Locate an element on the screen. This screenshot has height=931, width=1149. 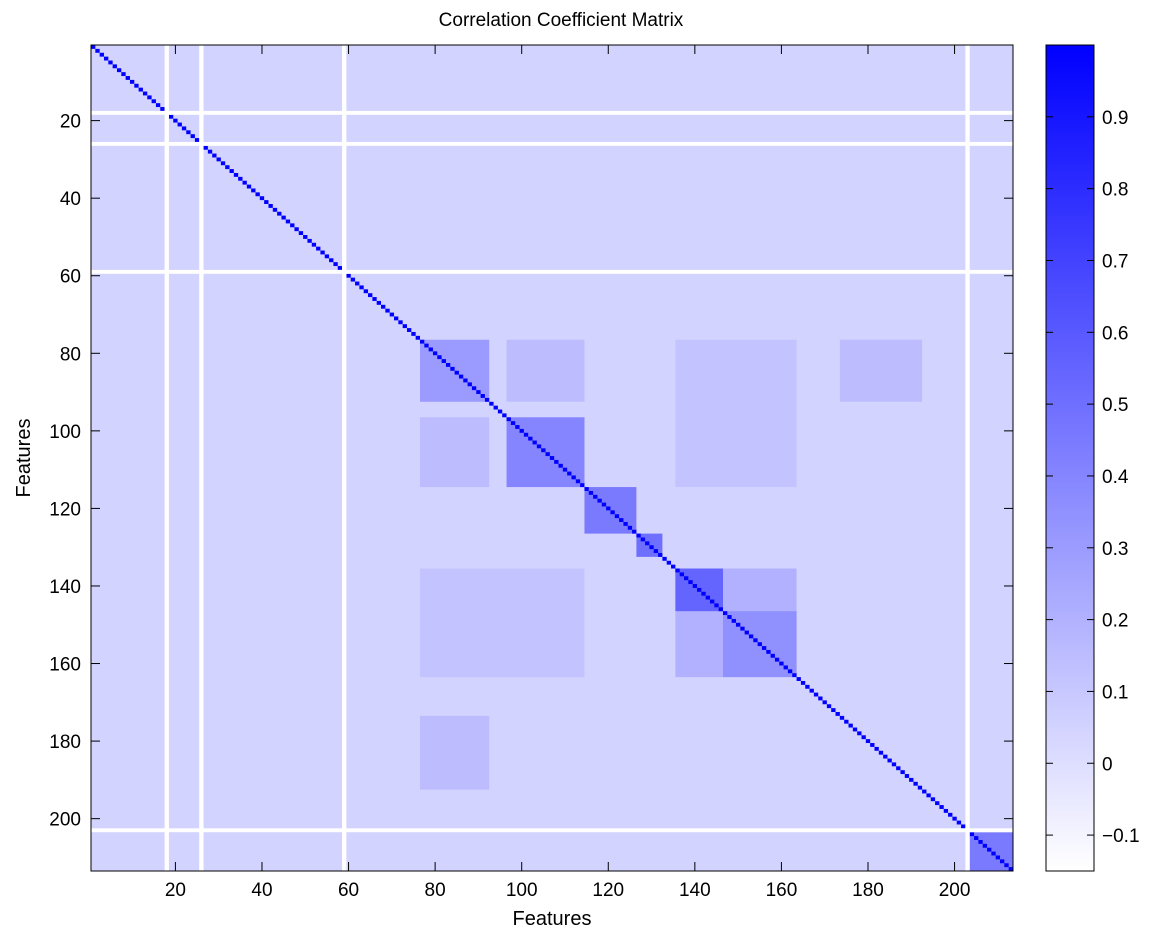
x-tick-label: 200 is located at coordinates (955, 890).